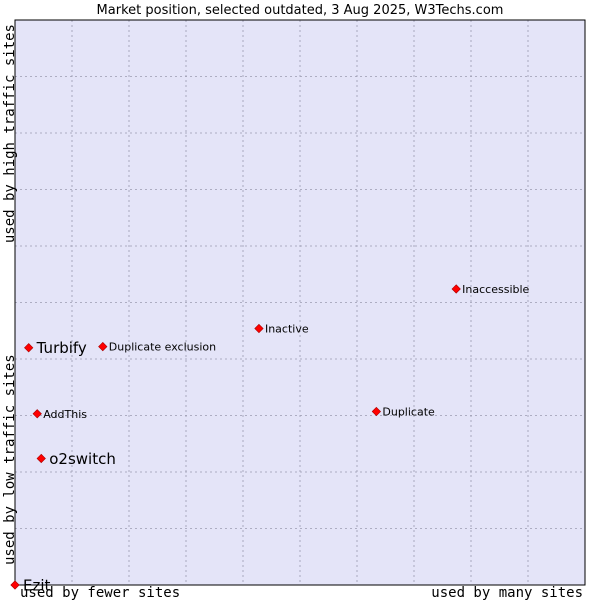 Image resolution: width=600 pixels, height=600 pixels. I want to click on data-point-addthis: AddThis, so click(59, 414).